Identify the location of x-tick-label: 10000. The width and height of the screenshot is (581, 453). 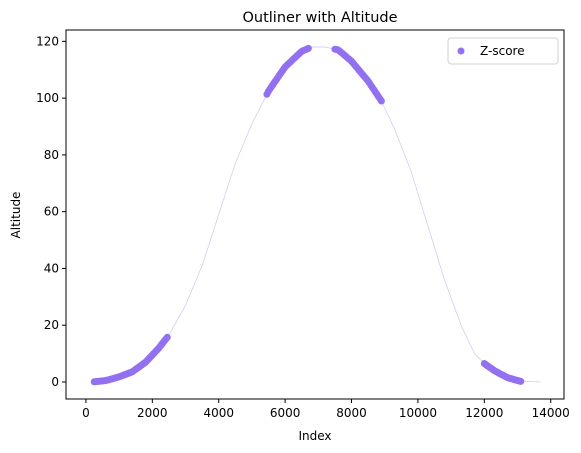
(418, 413).